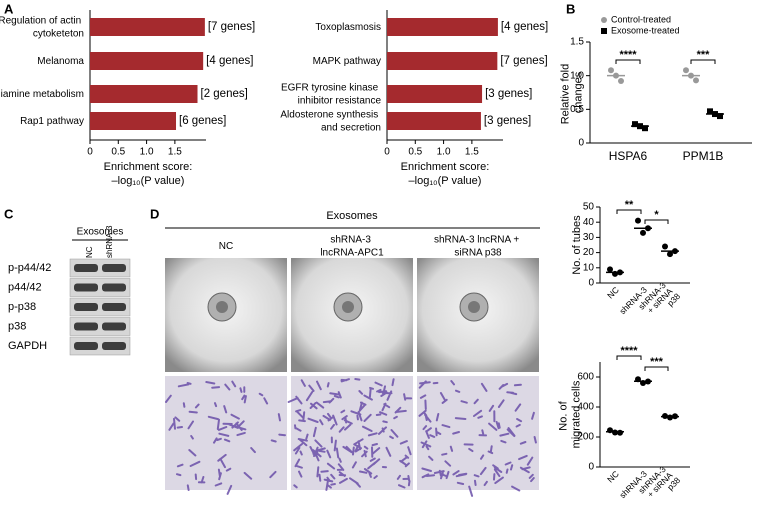 The width and height of the screenshot is (764, 511). I want to click on panel-label: A, so click(9, 8).